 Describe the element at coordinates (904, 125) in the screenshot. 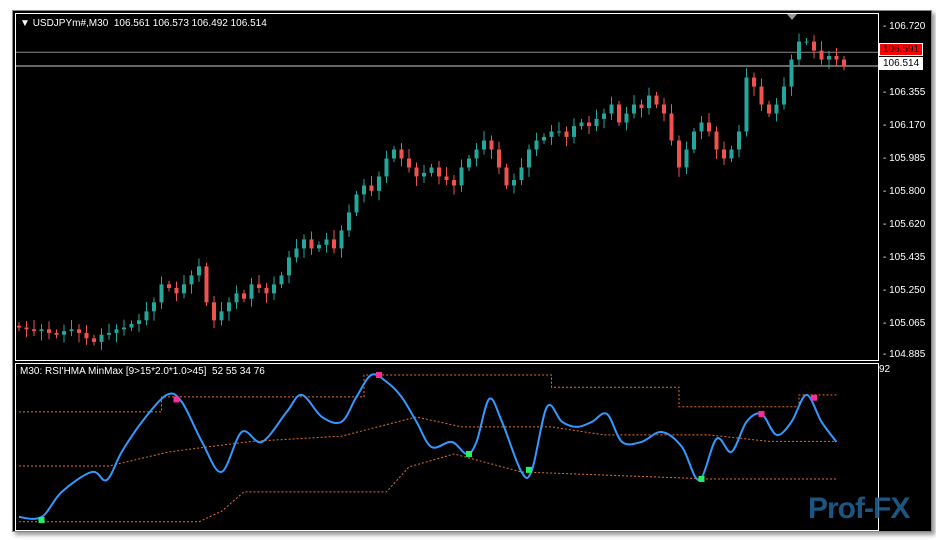

I see `price-tick: - 106.170` at that location.